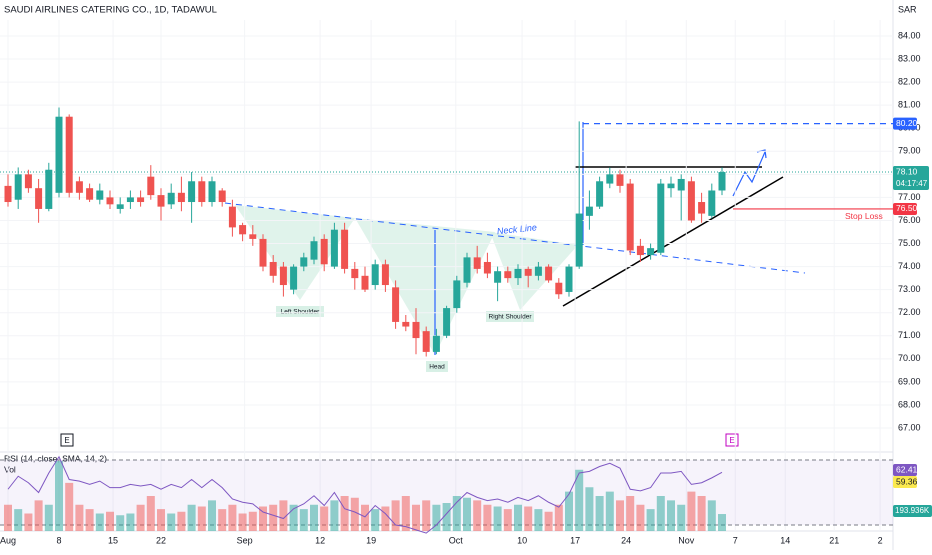 This screenshot has width=932, height=555. Describe the element at coordinates (365, 494) in the screenshot. I see `rsi-line` at that location.